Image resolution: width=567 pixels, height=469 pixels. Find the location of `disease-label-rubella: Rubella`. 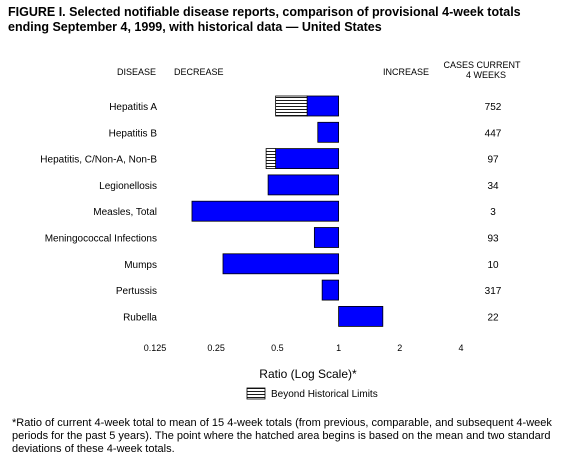

disease-label-rubella: Rubella is located at coordinates (140, 317).